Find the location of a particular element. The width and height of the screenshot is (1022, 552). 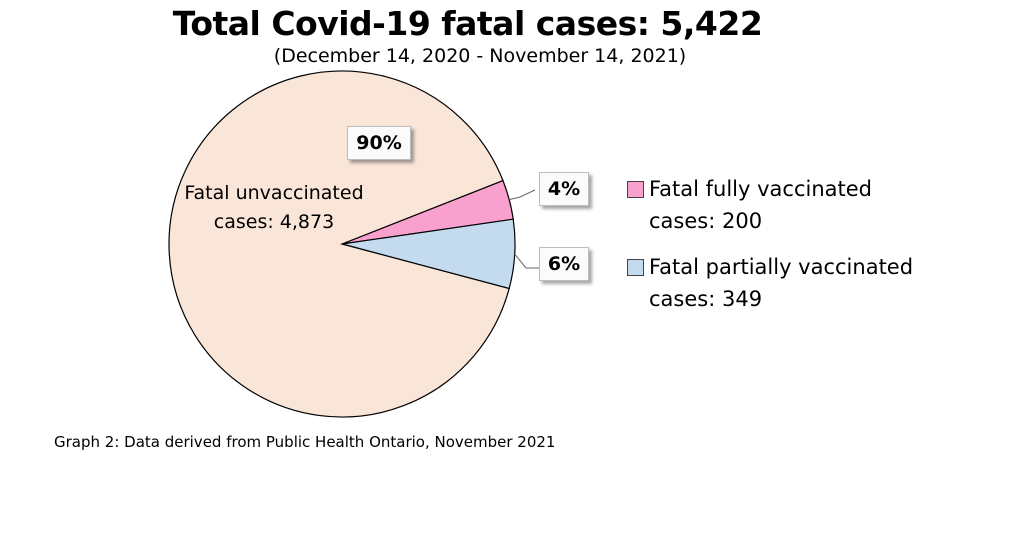

slice-label-unvaccinated-line1: Fatal unvaccinated is located at coordinates (274, 193).